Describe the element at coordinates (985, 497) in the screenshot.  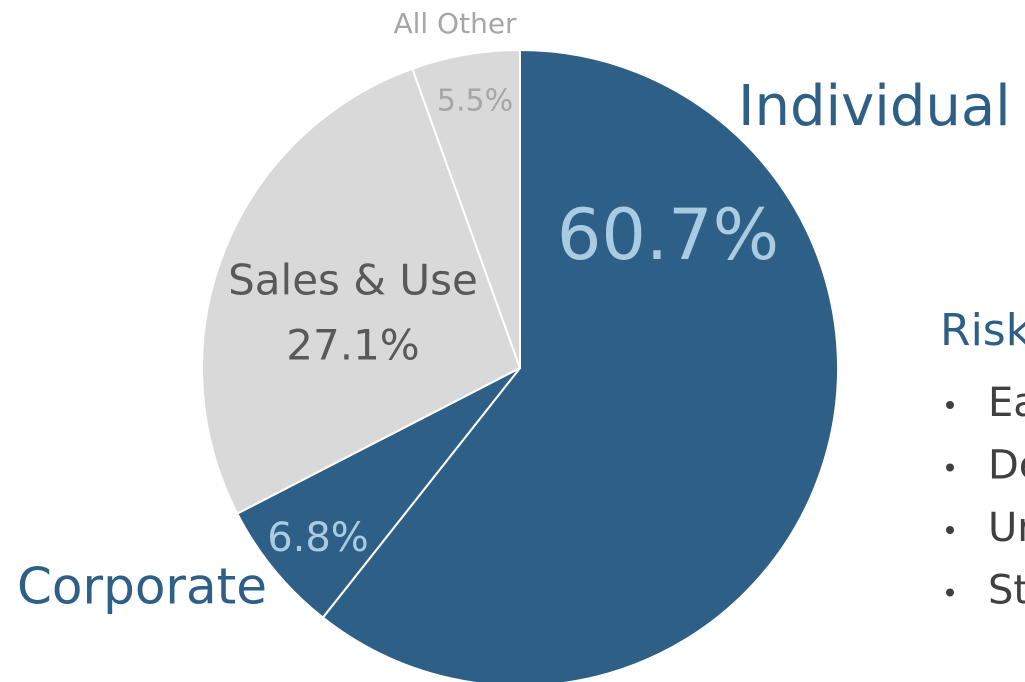
I see `bullet-list: Ea De Un St` at that location.